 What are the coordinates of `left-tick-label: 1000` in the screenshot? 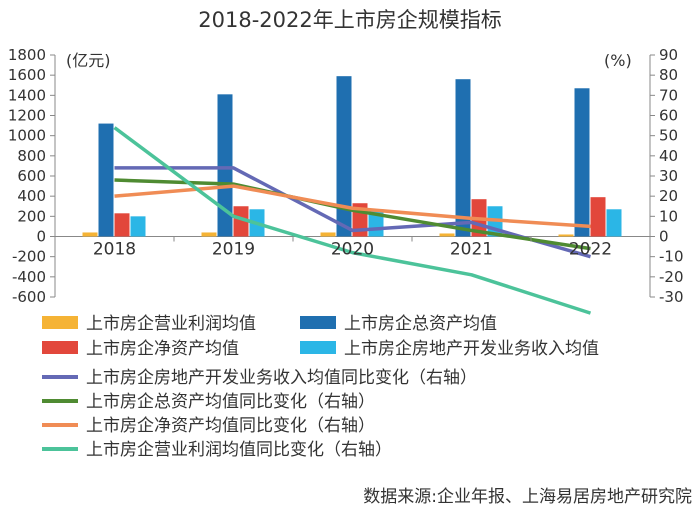 It's located at (27, 136).